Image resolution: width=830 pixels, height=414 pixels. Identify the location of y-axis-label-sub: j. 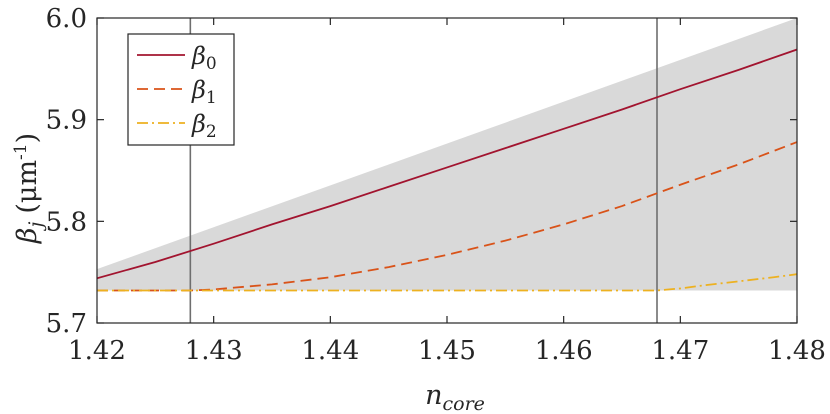
(36, 227).